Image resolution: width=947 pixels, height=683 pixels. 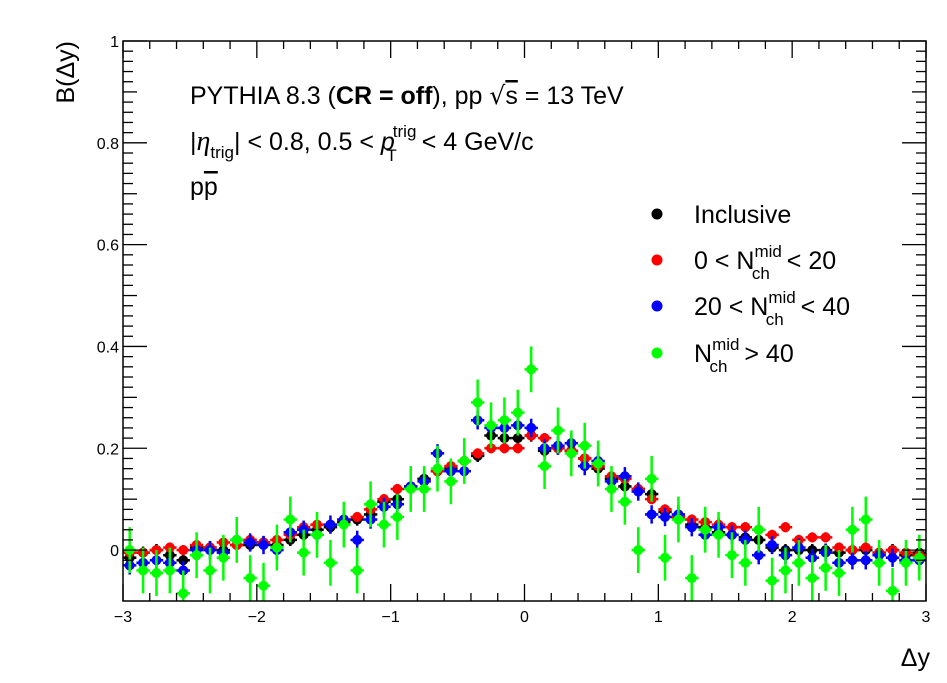 I want to click on eta-subscript: trig, so click(x=222, y=152).